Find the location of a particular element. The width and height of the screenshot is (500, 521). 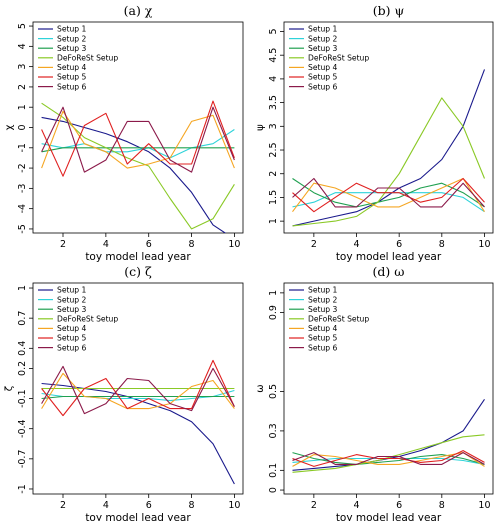

y-axis-label: ω is located at coordinates (260, 388).